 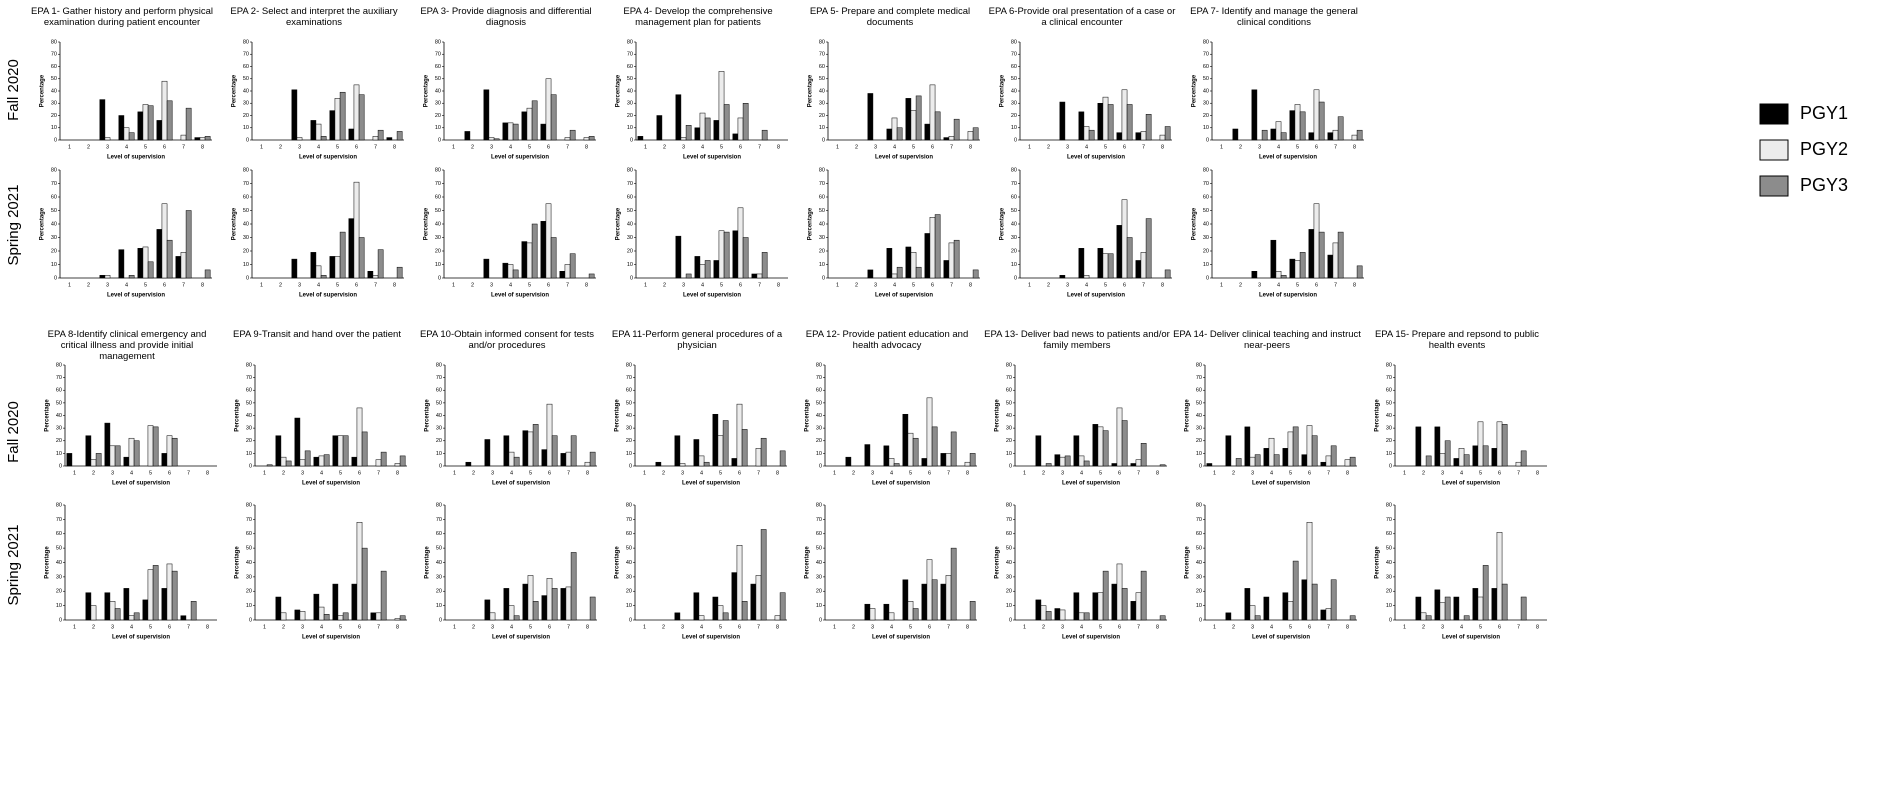 I want to click on legend-label: PGY2, so click(x=1824, y=149).